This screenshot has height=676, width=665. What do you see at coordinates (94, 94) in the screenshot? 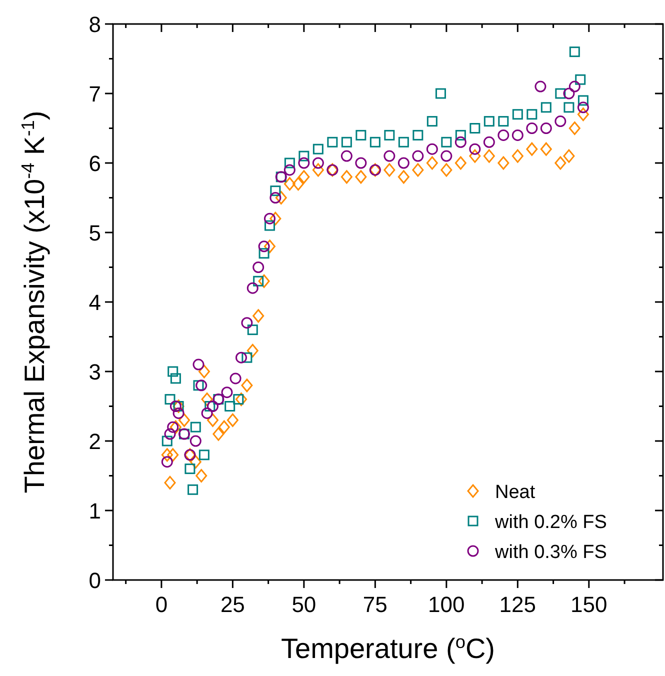
I see `y-tick-label: 7` at bounding box center [94, 94].